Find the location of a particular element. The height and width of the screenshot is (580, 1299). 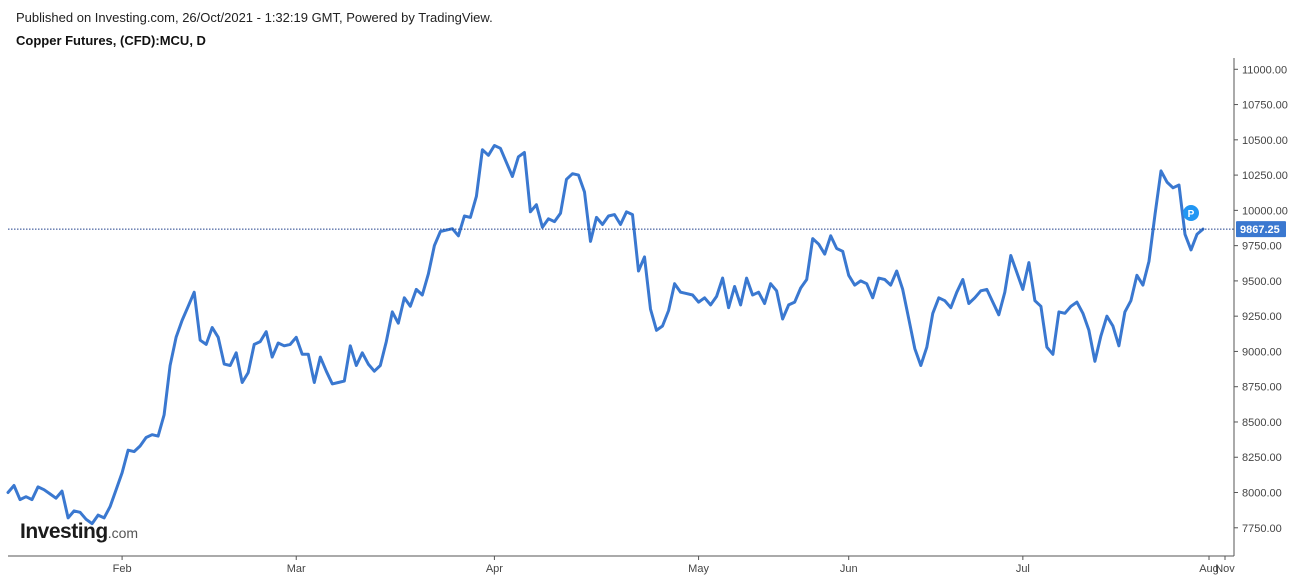

x-tick-label: Nov is located at coordinates (1225, 569).